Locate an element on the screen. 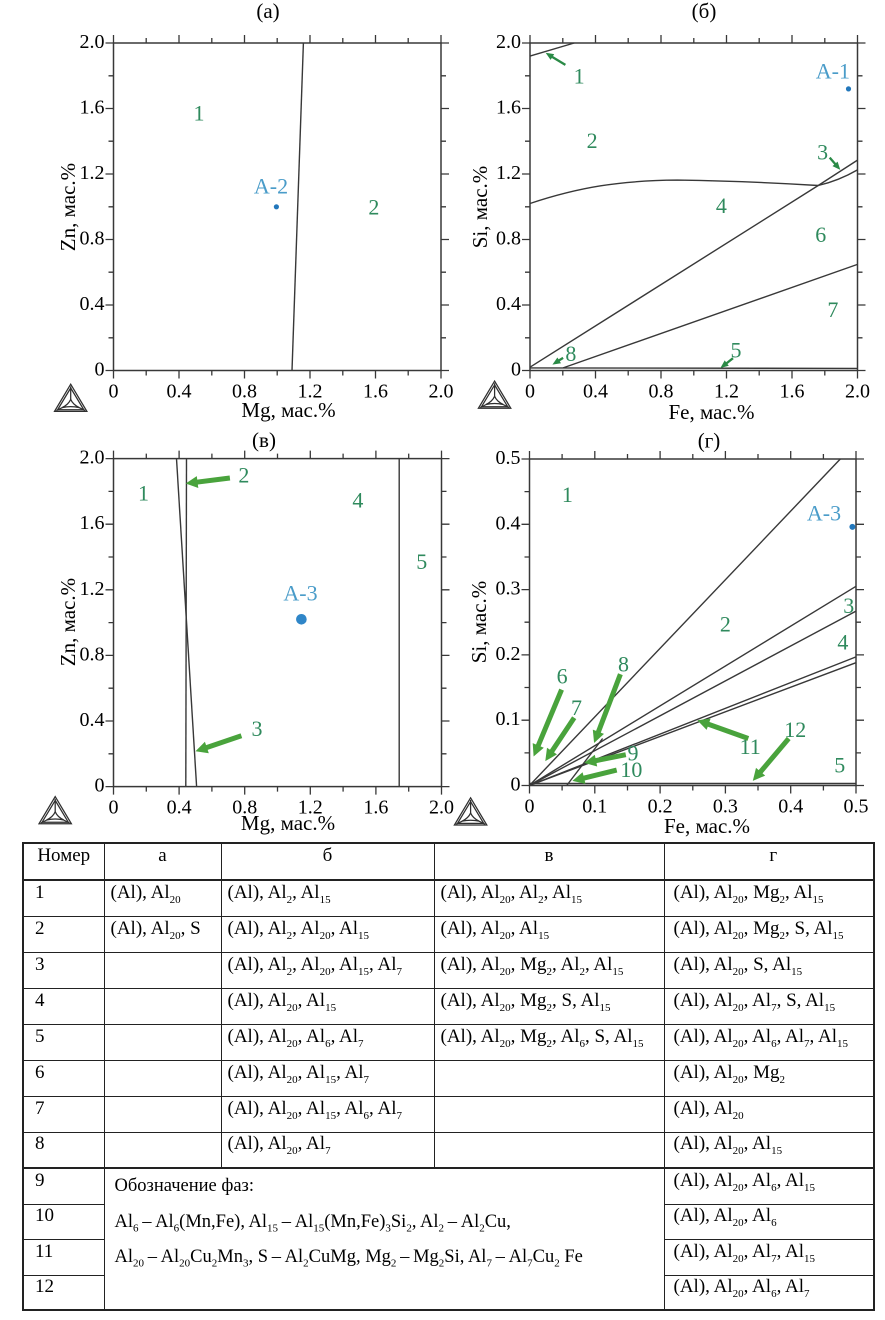  svg-text: 10 is located at coordinates (631, 769).